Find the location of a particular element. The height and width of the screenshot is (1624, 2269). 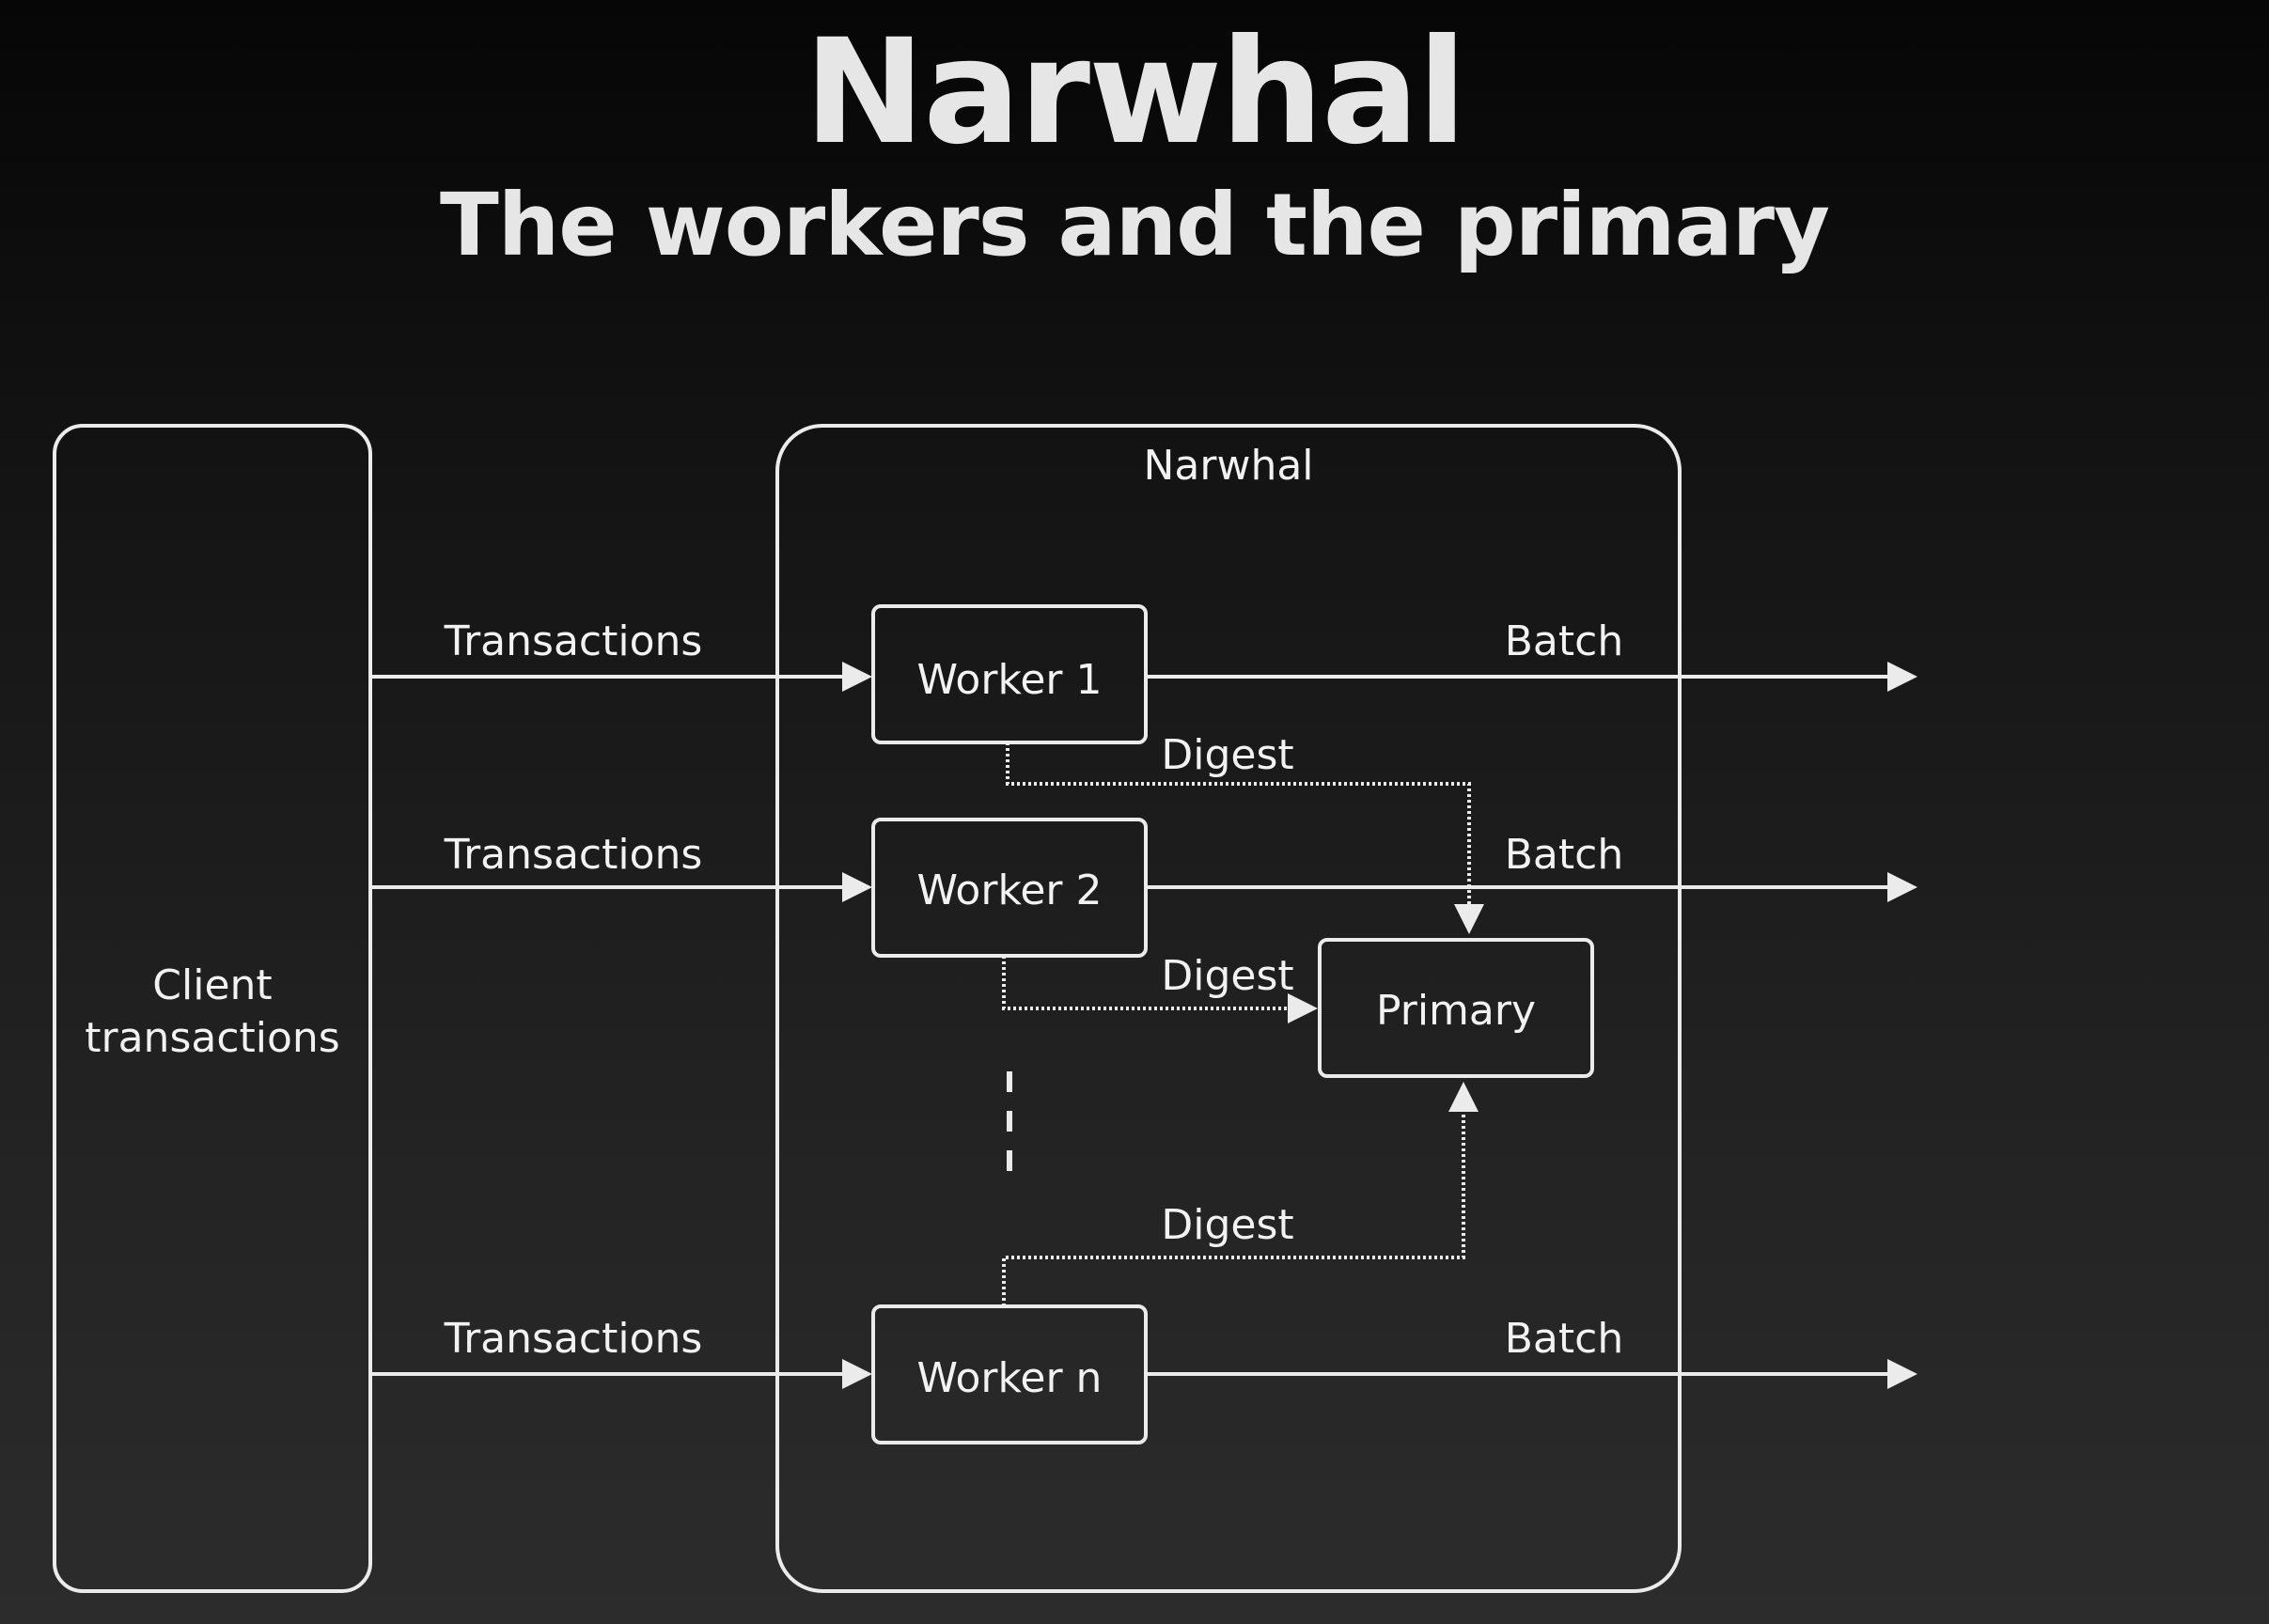

transactions-label-2: Transactions is located at coordinates (573, 855).